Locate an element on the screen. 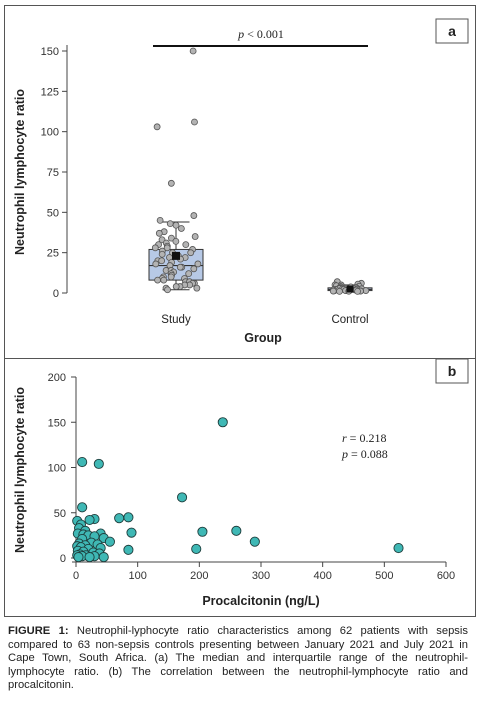 This screenshot has height=708, width=484. panel-a-x-axis-title: Group is located at coordinates (263, 338).